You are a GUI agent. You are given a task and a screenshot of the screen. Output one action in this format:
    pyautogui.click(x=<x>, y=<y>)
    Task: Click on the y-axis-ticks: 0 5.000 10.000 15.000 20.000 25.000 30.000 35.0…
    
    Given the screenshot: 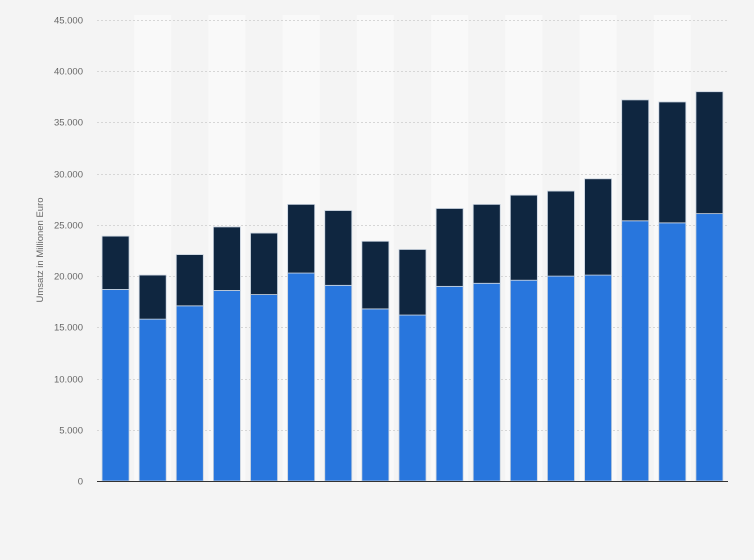 What is the action you would take?
    pyautogui.click(x=68, y=252)
    